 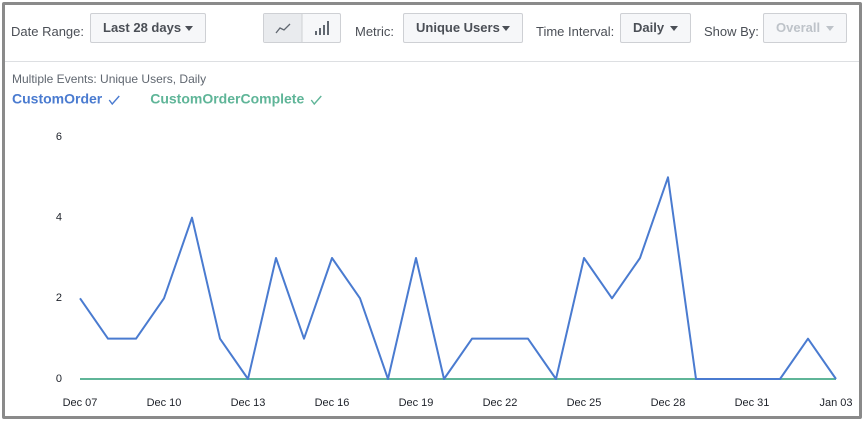 What do you see at coordinates (59, 298) in the screenshot?
I see `y-tick-label: 2` at bounding box center [59, 298].